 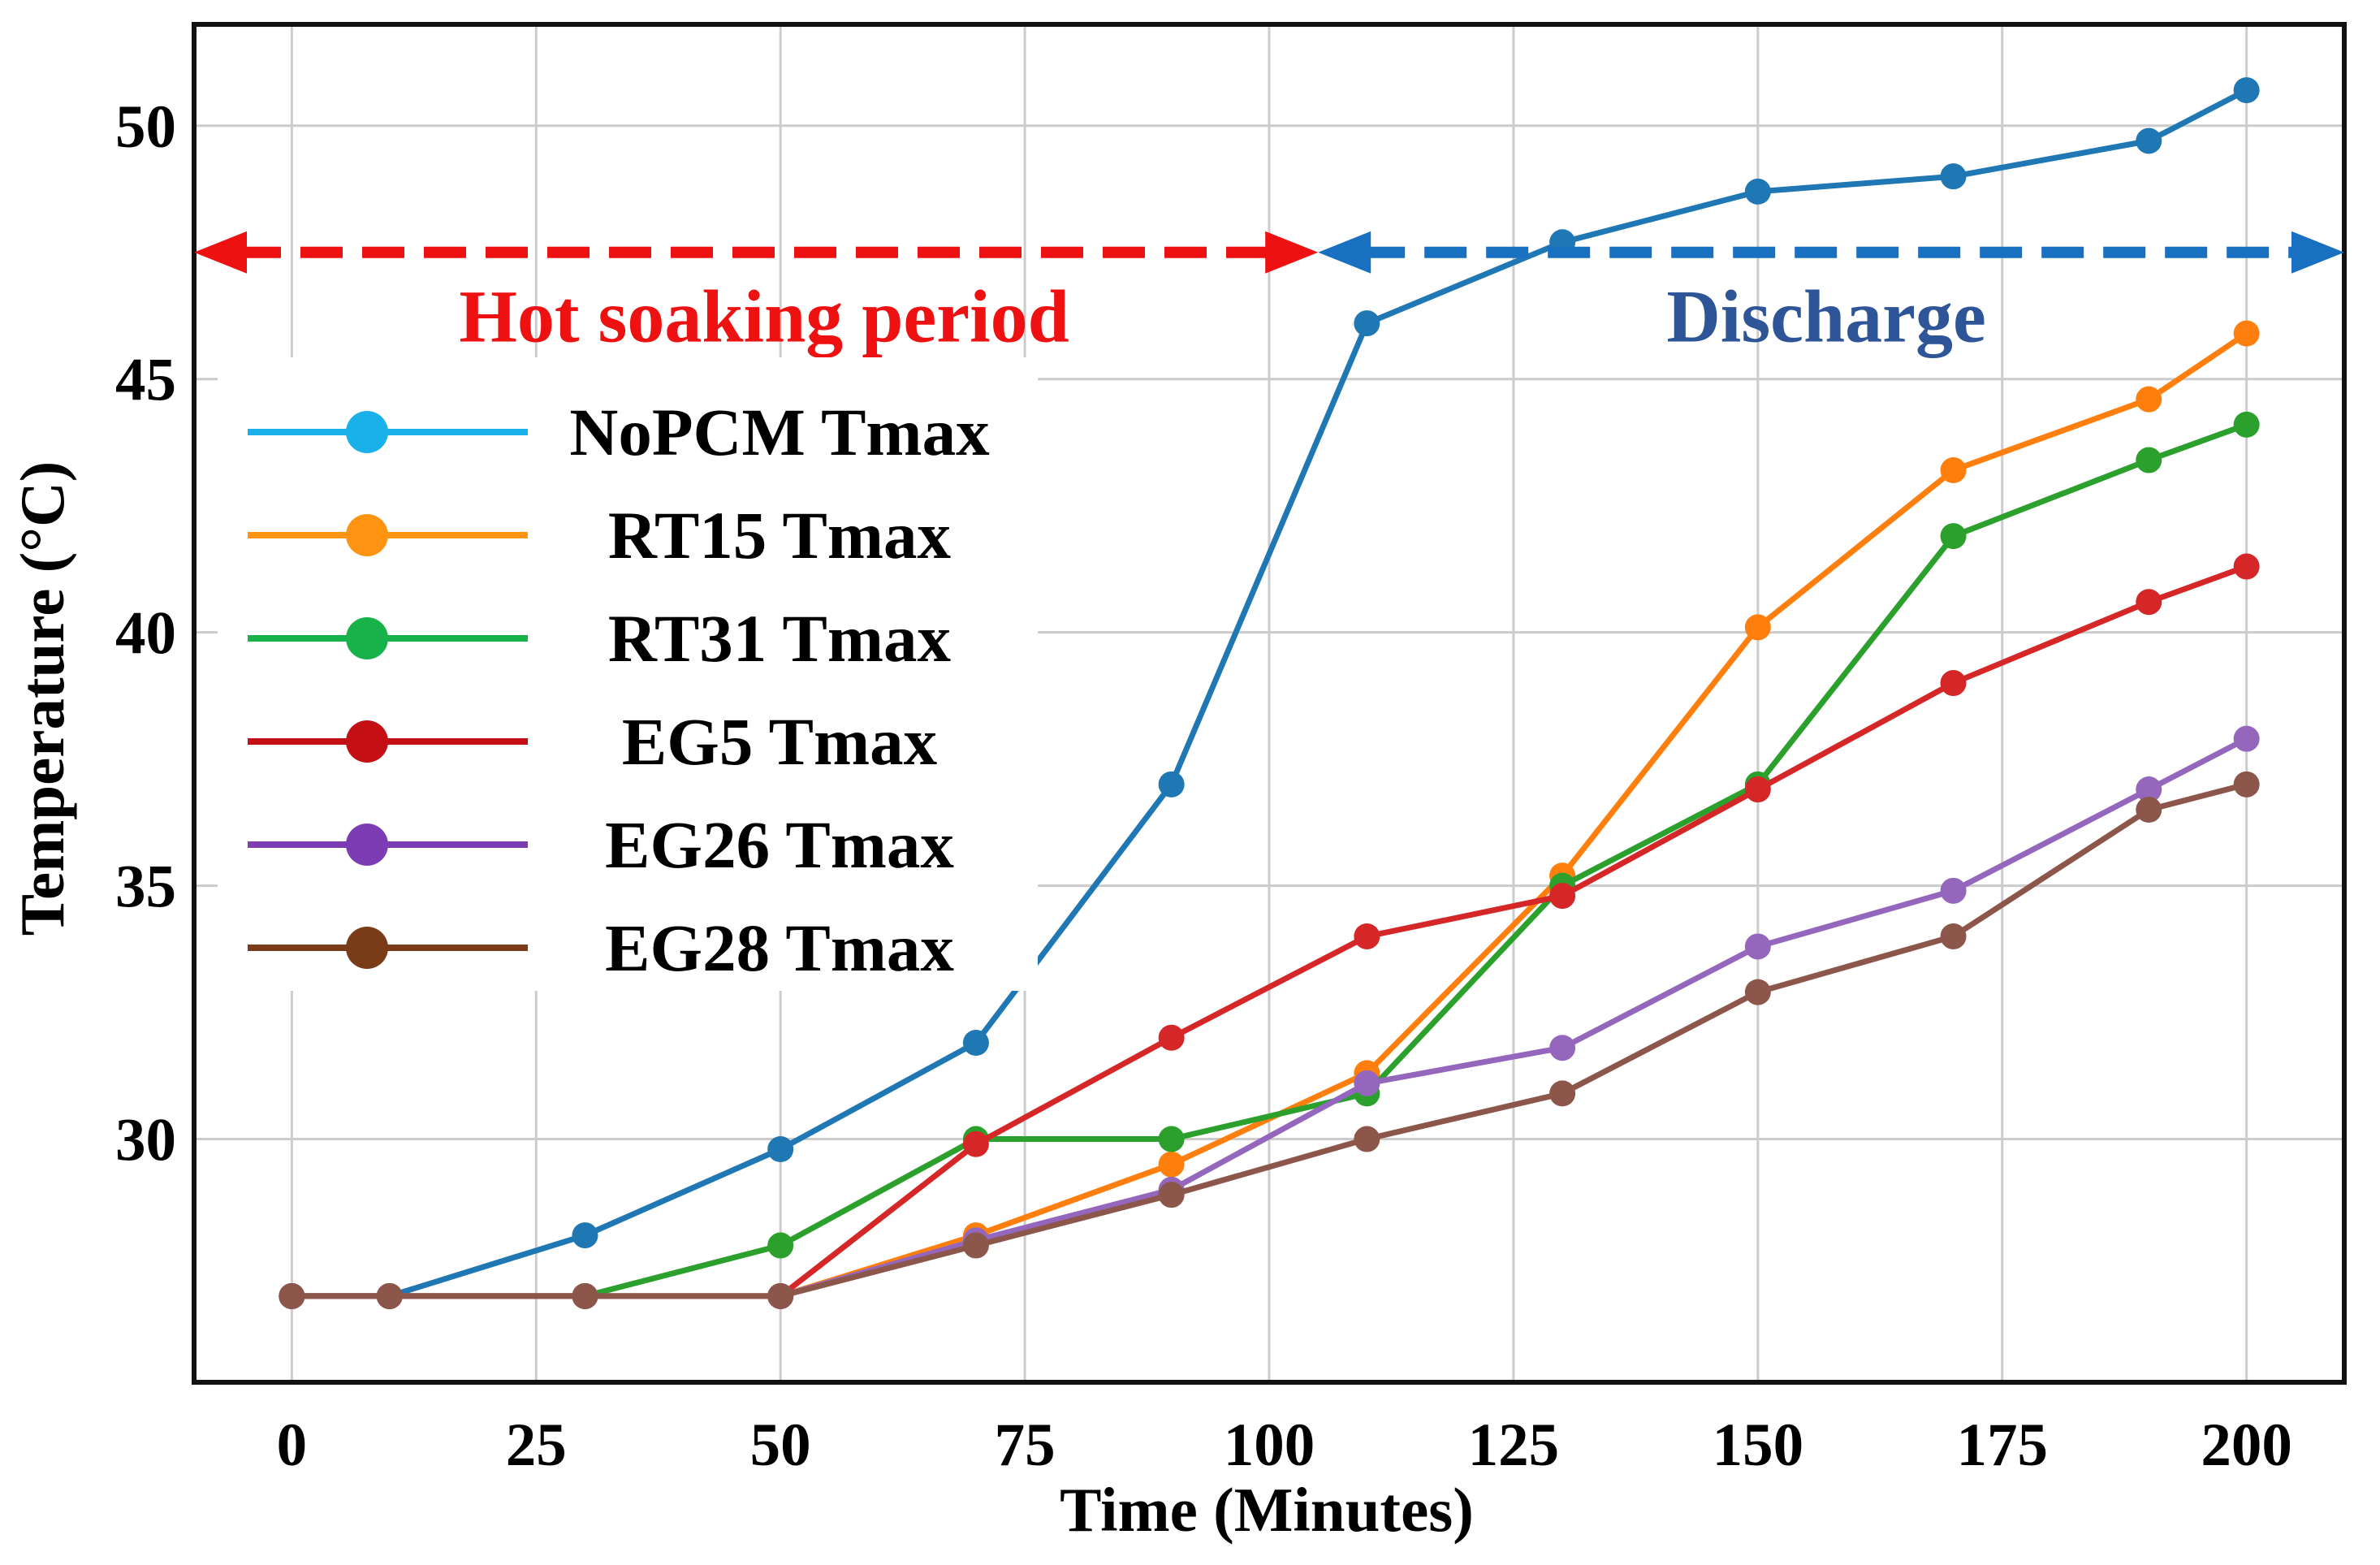 What do you see at coordinates (780, 535) in the screenshot?
I see `legend-label: RT15 Tmax` at bounding box center [780, 535].